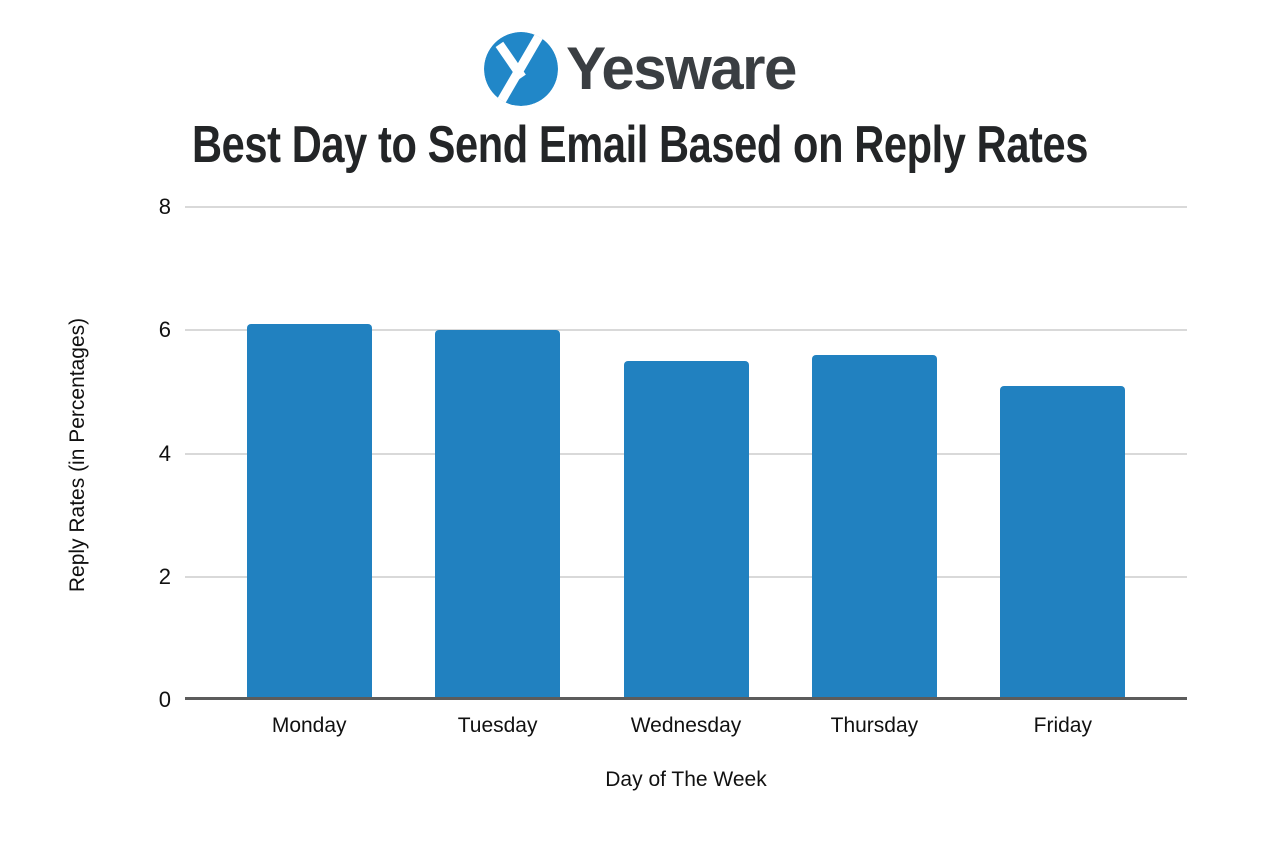 This screenshot has width=1280, height=843. I want to click on x-axis-title: Day of The Week, so click(686, 779).